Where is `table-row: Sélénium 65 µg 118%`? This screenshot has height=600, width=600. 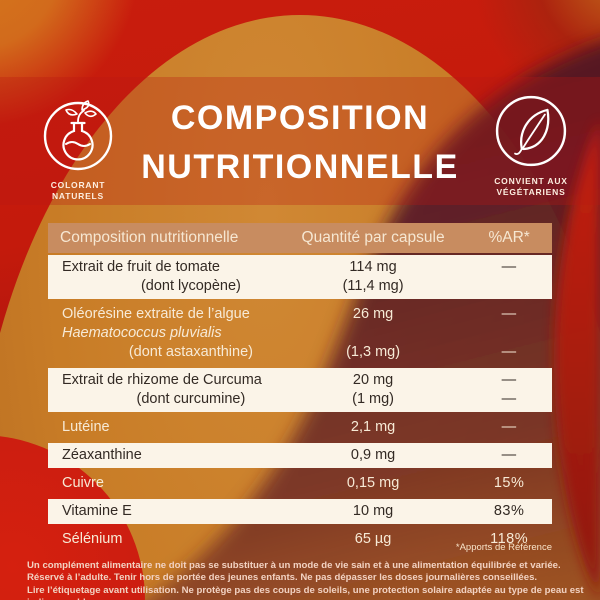
table-row: Sélénium 65 µg 118% is located at coordinates (300, 539).